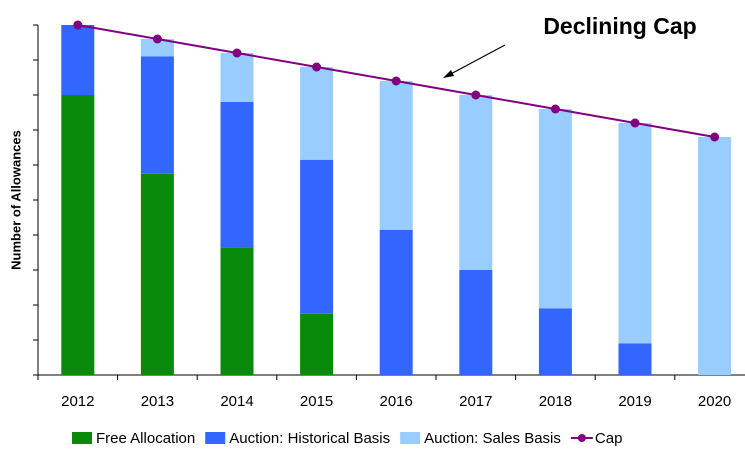  Describe the element at coordinates (555, 401) in the screenshot. I see `x-tick-label: 2018` at that location.